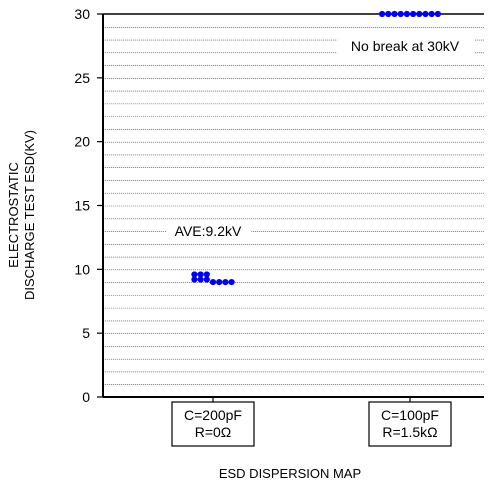 The height and width of the screenshot is (486, 489). I want to click on y-tick-label: 10, so click(82, 269).